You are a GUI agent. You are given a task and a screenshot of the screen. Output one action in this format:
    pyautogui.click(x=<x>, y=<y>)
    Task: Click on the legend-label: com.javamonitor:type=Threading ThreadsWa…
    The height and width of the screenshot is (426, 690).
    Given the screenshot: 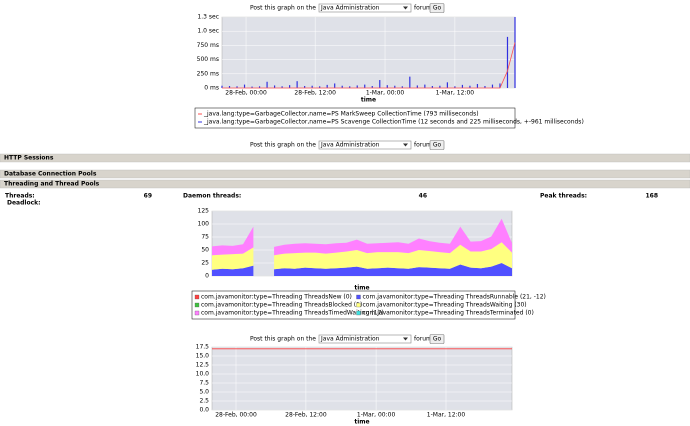 What is the action you would take?
    pyautogui.click(x=445, y=305)
    